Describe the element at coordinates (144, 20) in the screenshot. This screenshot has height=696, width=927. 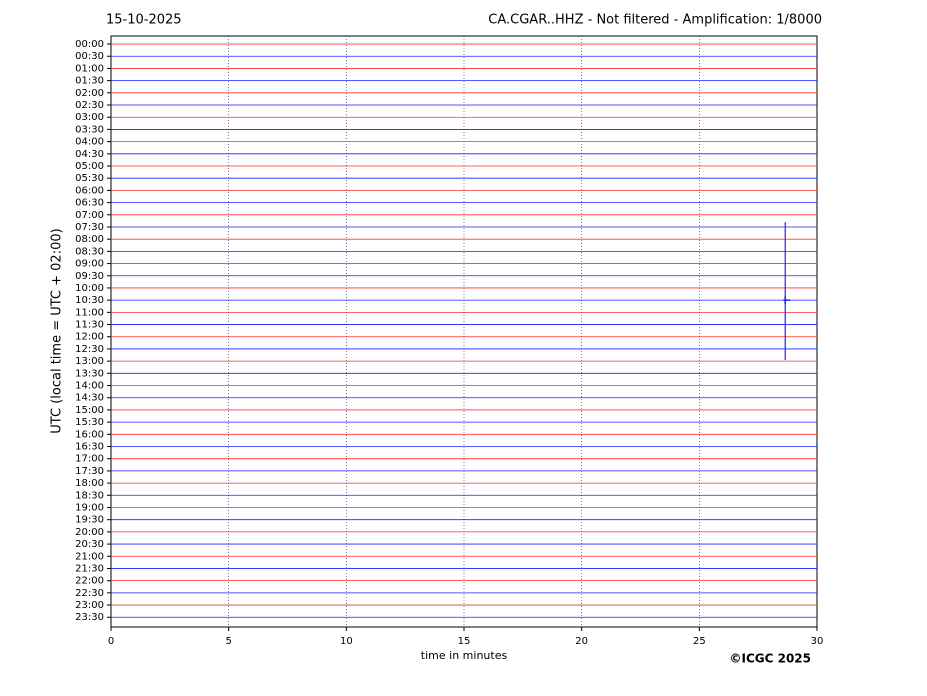
I see `date: 15-10-2025` at that location.